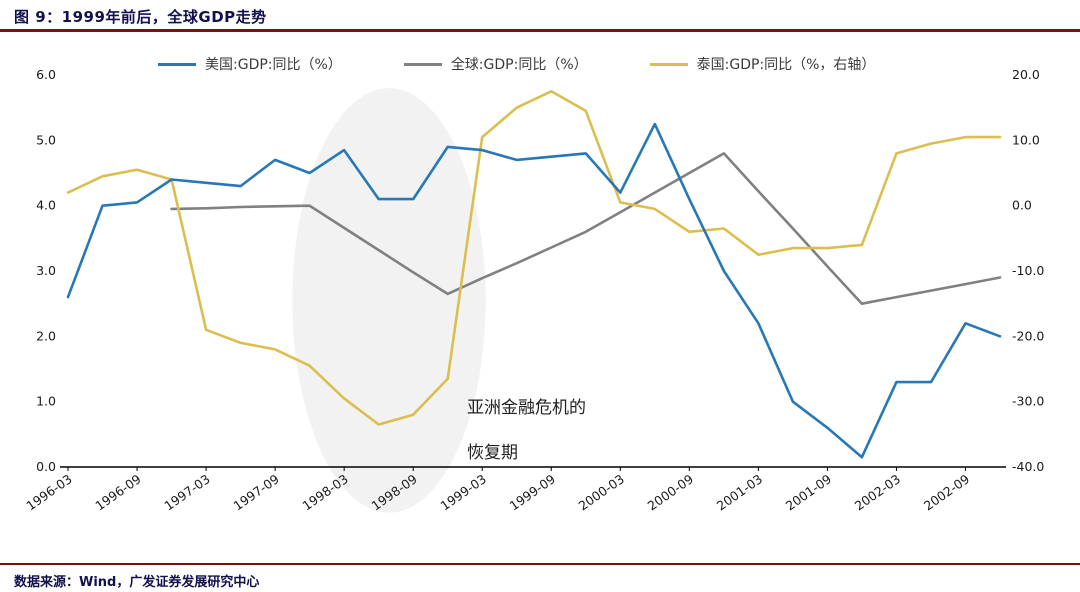 The width and height of the screenshot is (1080, 592). I want to click on right-axis-label: 0.0, so click(1022, 205).